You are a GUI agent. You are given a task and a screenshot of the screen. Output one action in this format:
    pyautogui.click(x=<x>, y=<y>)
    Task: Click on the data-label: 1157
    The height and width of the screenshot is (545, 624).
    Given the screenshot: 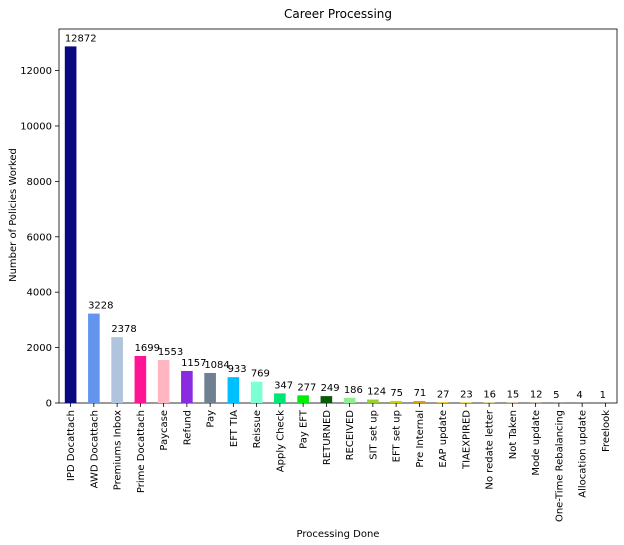 What is the action you would take?
    pyautogui.click(x=193, y=363)
    